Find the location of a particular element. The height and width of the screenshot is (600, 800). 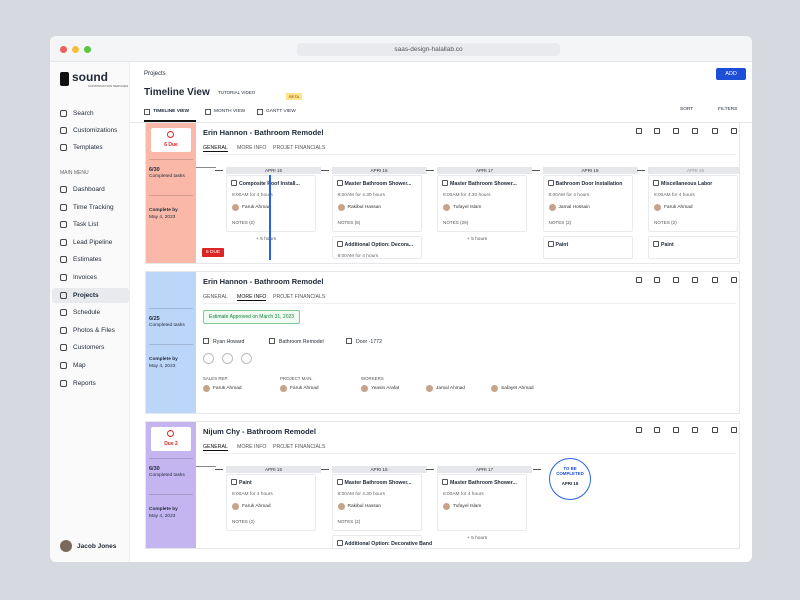

menu-label: MAIN MENU is located at coordinates (74, 173).